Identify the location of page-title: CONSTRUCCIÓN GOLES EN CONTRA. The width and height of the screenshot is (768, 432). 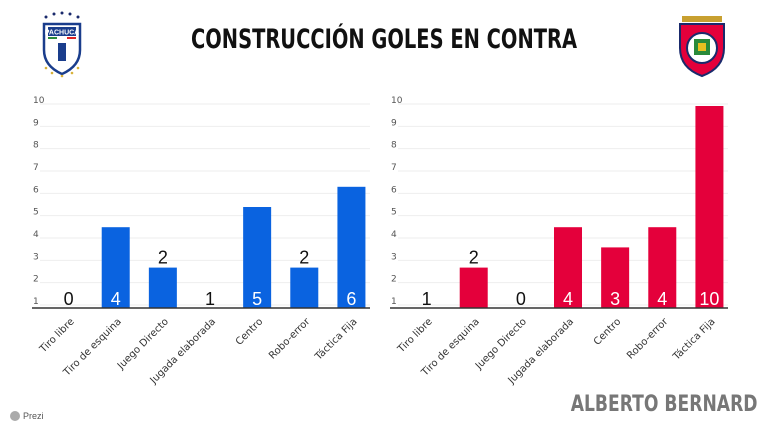
(384, 39).